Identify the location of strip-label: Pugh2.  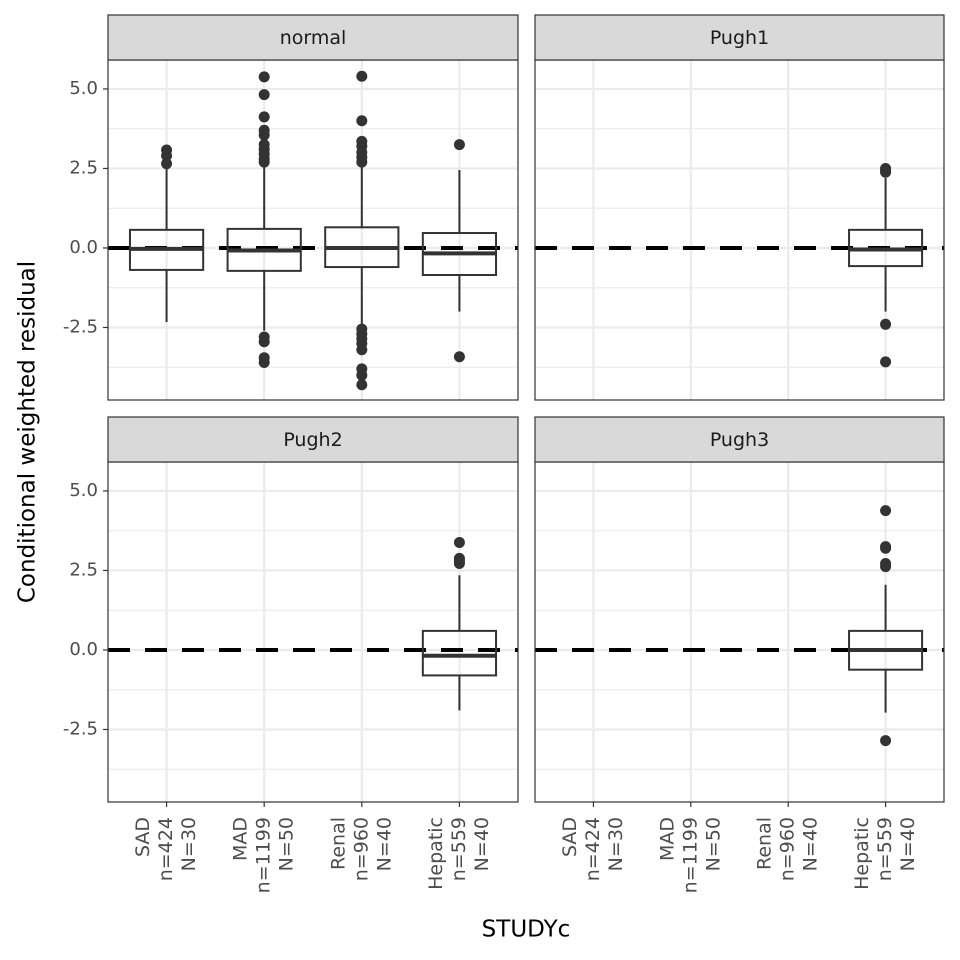
(312, 440).